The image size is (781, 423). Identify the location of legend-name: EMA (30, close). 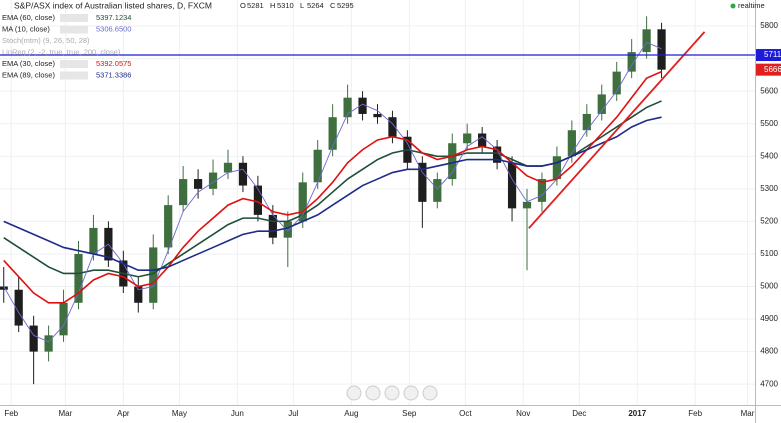
(28, 63).